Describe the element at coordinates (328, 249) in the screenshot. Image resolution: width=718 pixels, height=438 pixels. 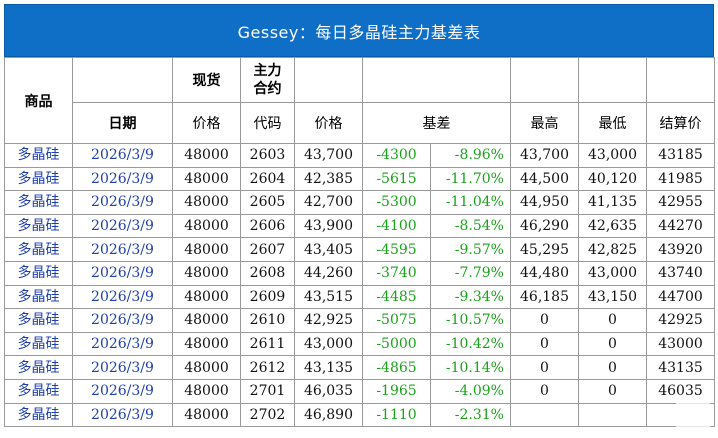
I see `cell-price: 43,405` at that location.